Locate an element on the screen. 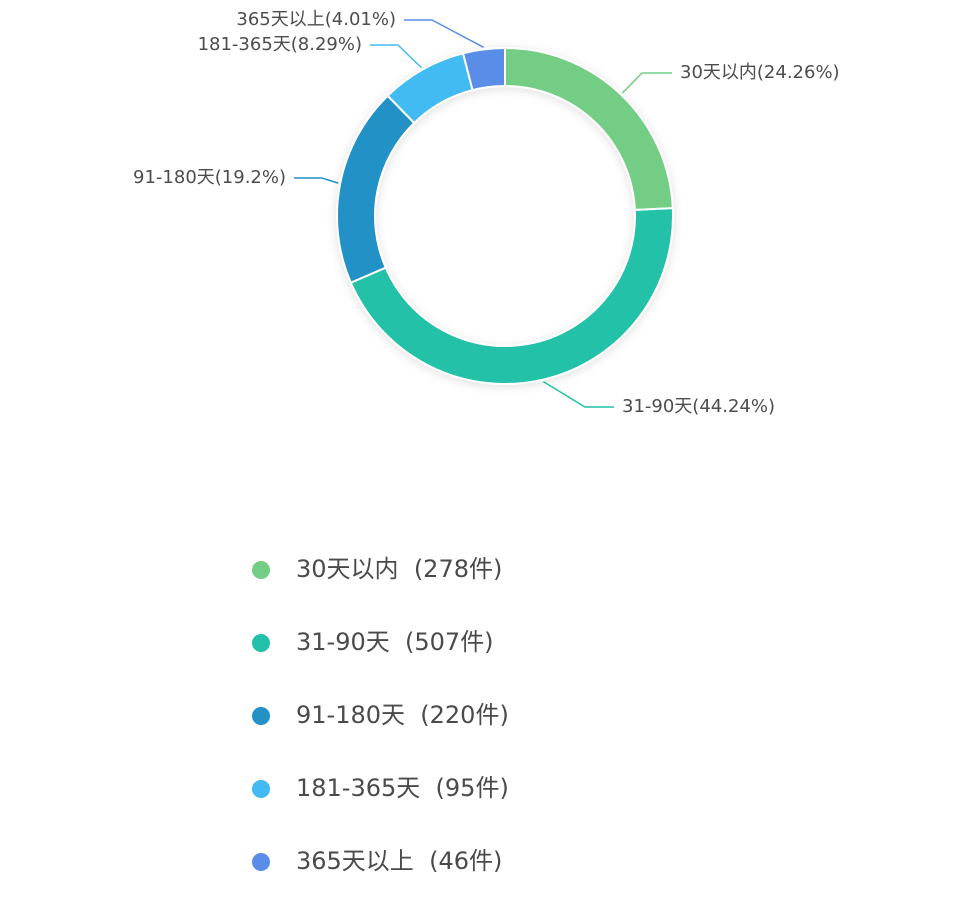 Image resolution: width=976 pixels, height=913 pixels. legend-dot-181-365-days is located at coordinates (261, 789).